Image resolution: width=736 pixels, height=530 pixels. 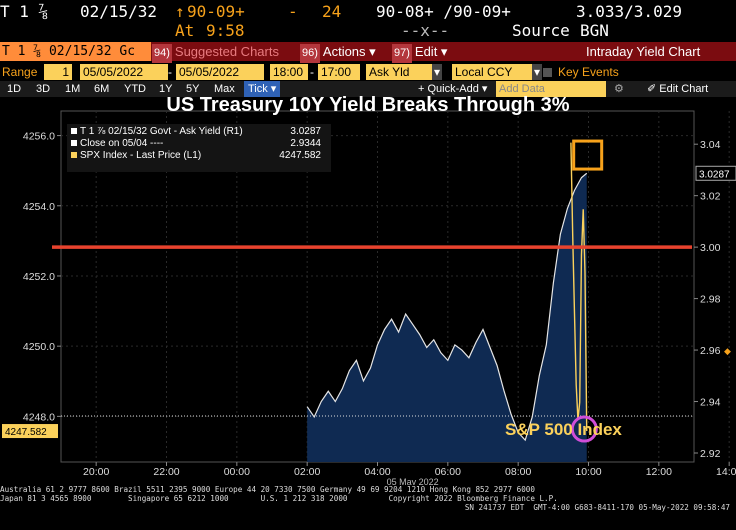 I want to click on last-price: 90-09+, so click(x=216, y=11).